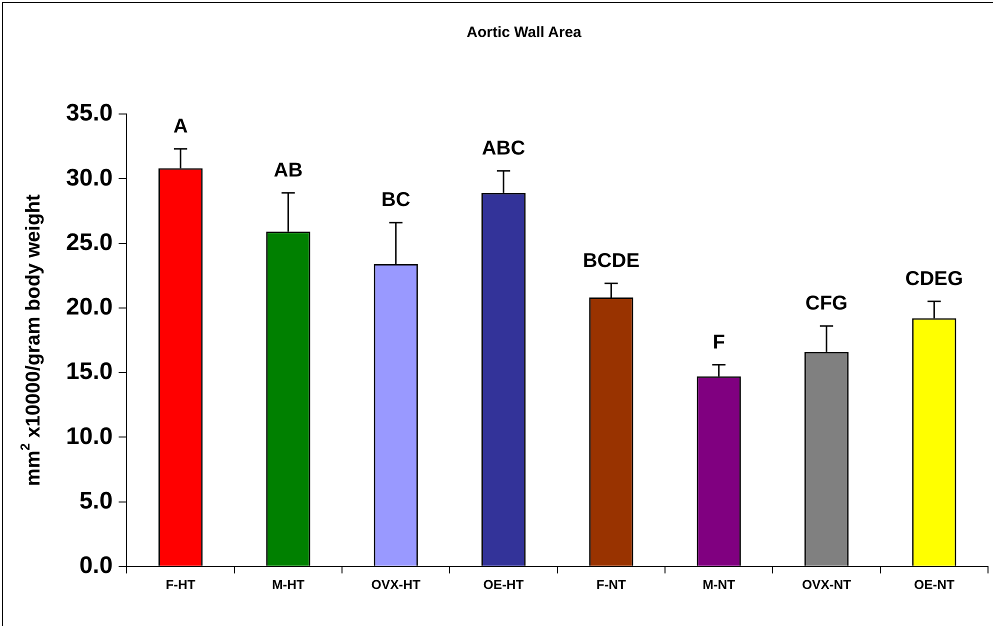 This screenshot has width=994, height=627. I want to click on x-tick-label: OVX-NT, so click(827, 584).